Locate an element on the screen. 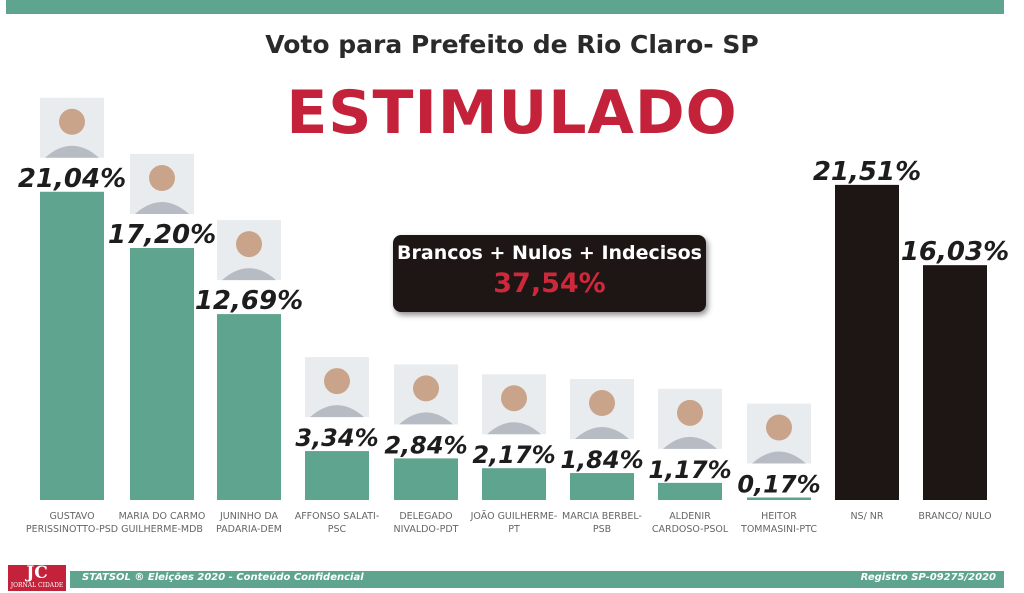 The height and width of the screenshot is (593, 1024). value-label-10: 16,03% is located at coordinates (955, 252).